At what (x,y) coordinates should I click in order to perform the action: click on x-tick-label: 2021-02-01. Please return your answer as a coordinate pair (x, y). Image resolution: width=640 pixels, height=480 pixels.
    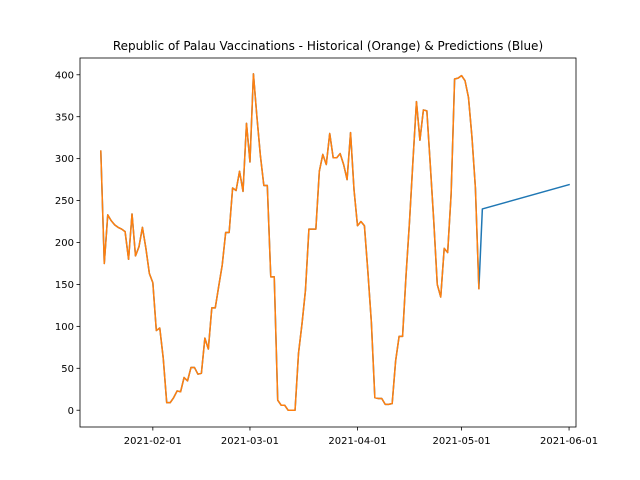
    Looking at the image, I should click on (153, 441).